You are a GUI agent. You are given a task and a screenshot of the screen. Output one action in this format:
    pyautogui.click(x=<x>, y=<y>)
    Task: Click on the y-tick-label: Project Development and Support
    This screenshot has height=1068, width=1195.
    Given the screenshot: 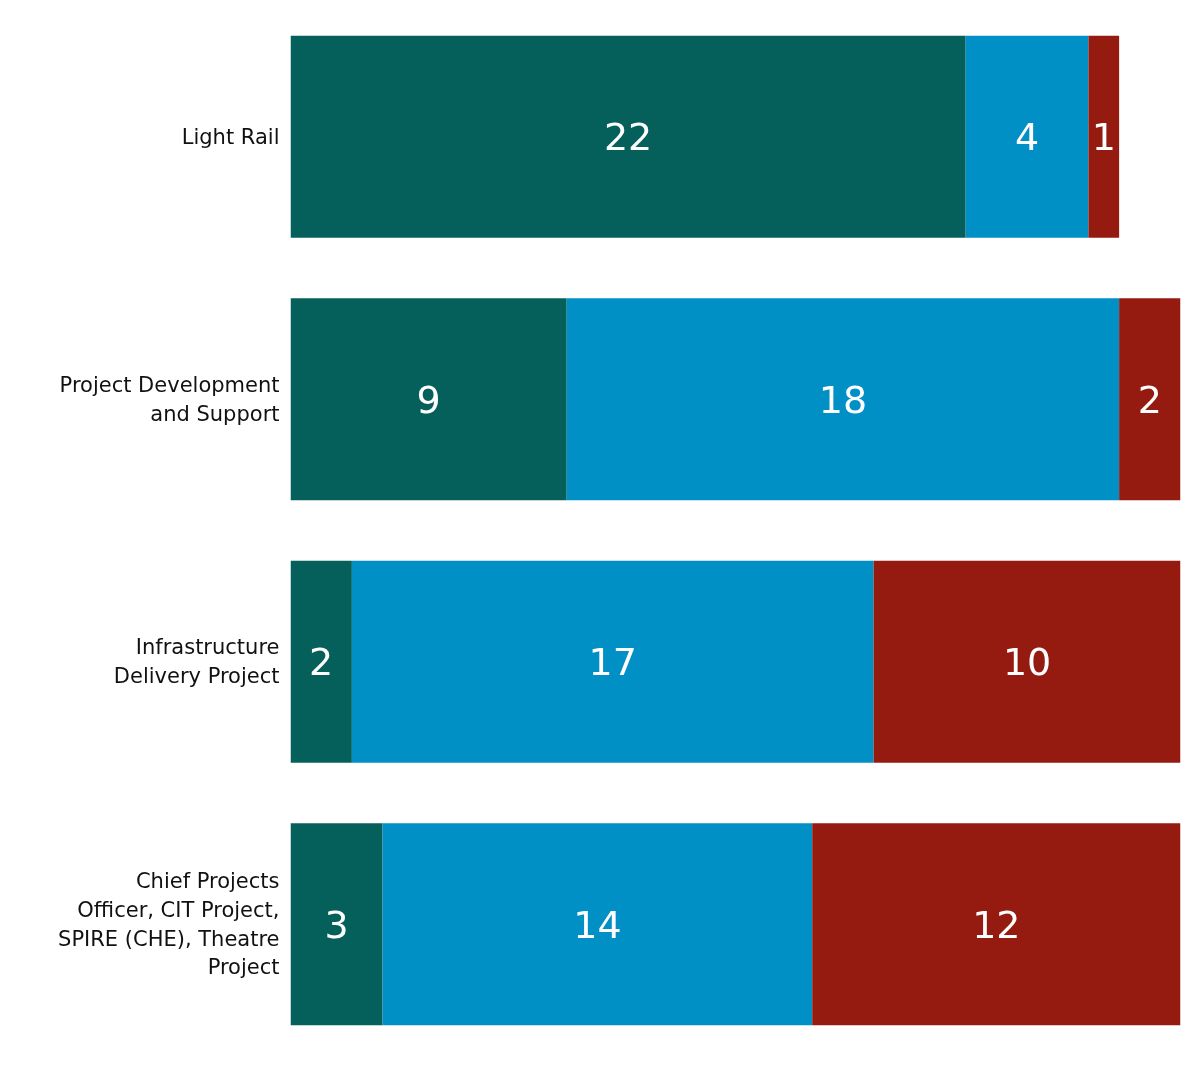 What is the action you would take?
    pyautogui.click(x=169, y=399)
    